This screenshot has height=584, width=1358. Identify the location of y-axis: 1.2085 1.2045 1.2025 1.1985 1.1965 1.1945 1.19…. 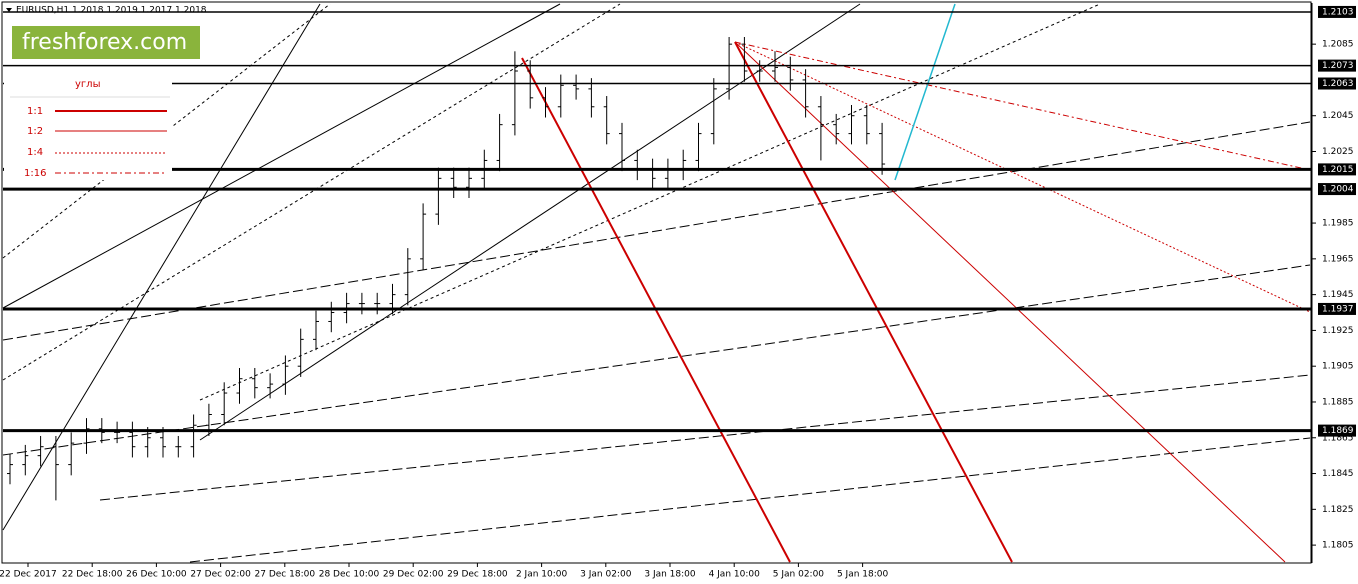
(1334, 278).